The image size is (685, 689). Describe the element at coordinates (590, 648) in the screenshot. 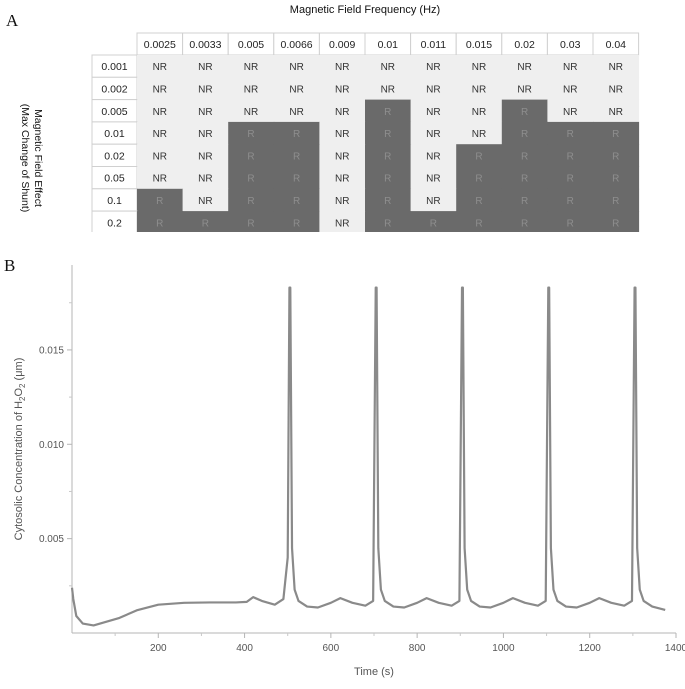

I see `x-tick-label: 1200` at that location.